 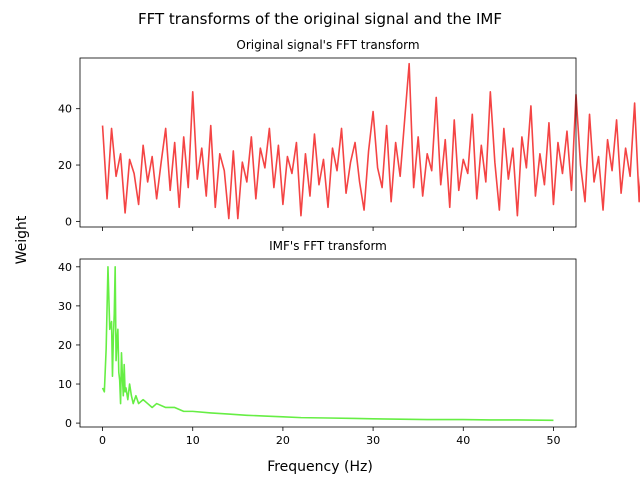 What do you see at coordinates (373, 440) in the screenshot?
I see `x-tick-label: 30` at bounding box center [373, 440].